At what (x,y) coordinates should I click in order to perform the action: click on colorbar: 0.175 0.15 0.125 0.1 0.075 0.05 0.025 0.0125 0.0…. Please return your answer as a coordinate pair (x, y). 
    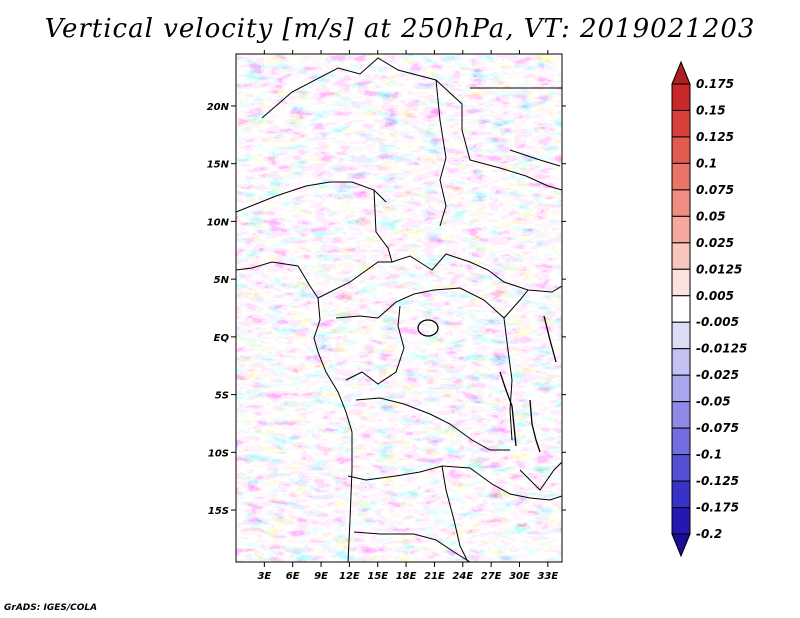
    Looking at the image, I should click on (709, 309).